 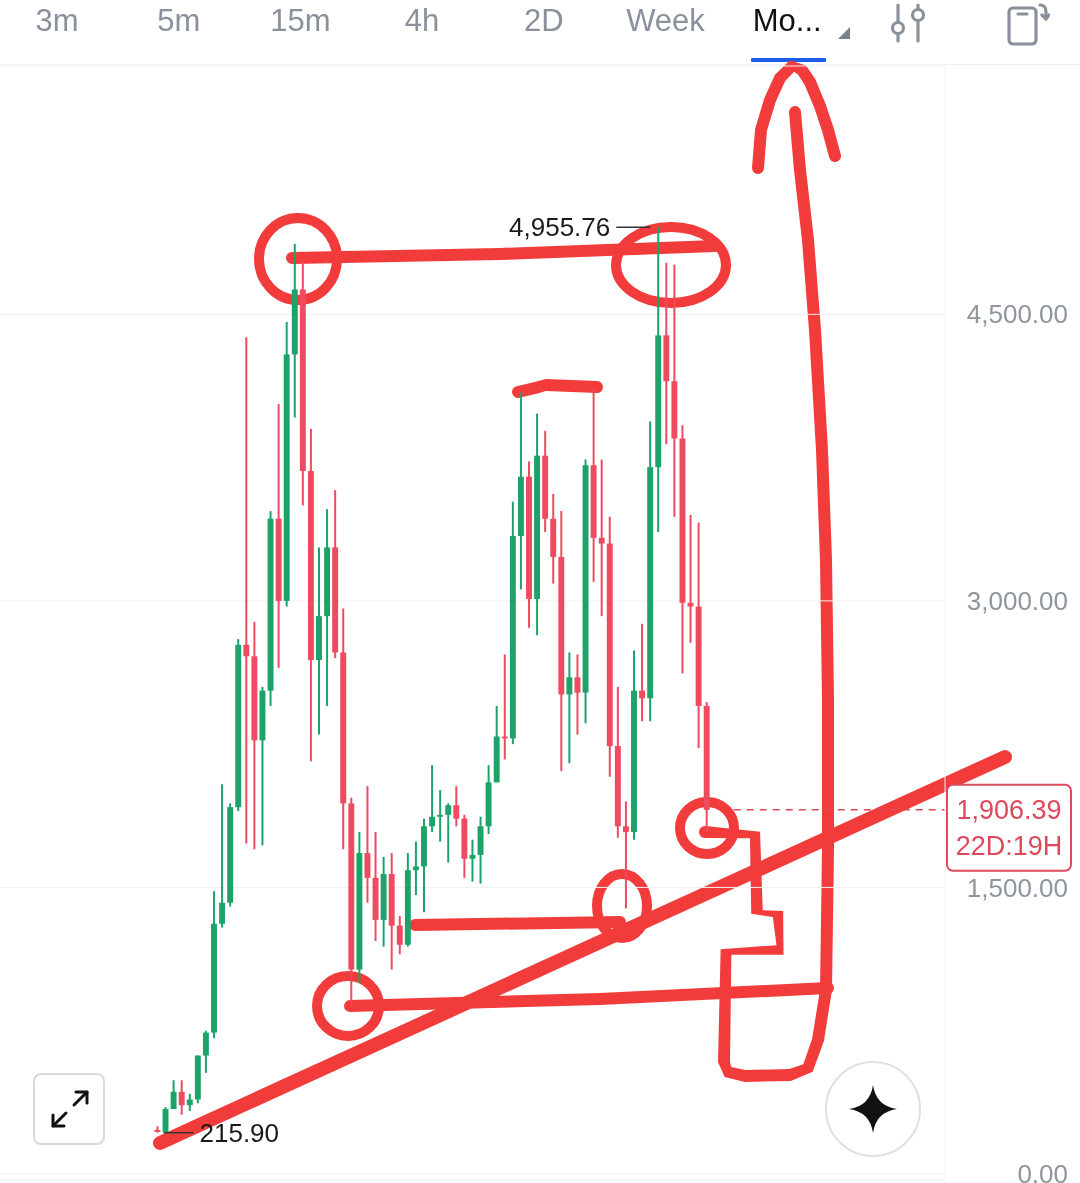 What do you see at coordinates (1017, 600) in the screenshot?
I see `y-tick-label: 3,000.00` at bounding box center [1017, 600].